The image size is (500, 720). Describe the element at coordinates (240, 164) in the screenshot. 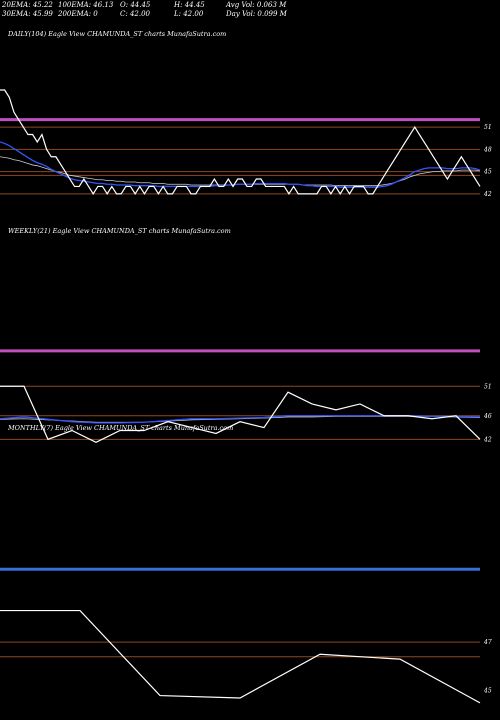

I see `daily-ema-line` at that location.